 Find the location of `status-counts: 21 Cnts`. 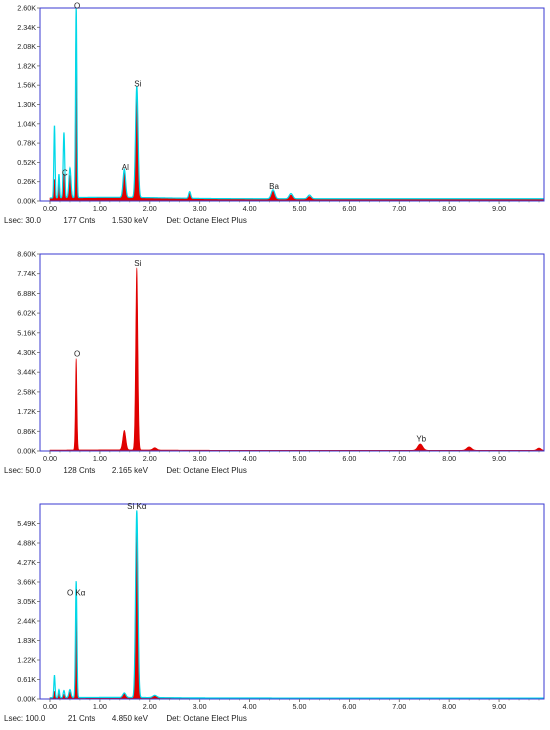

status-counts: 21 Cnts is located at coordinates (81, 718).